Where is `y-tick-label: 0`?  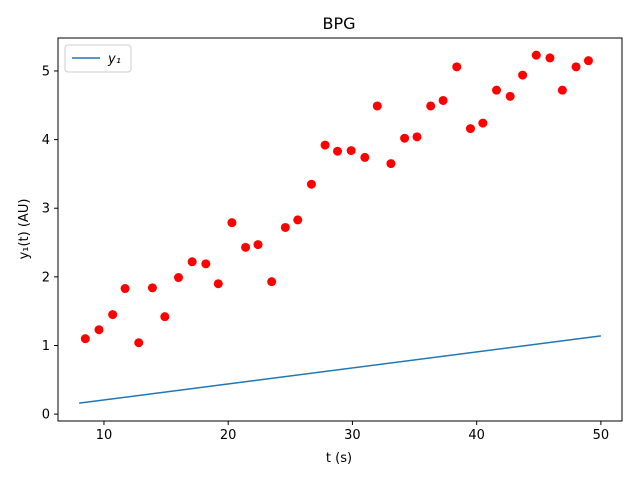 y-tick-label: 0 is located at coordinates (46, 415).